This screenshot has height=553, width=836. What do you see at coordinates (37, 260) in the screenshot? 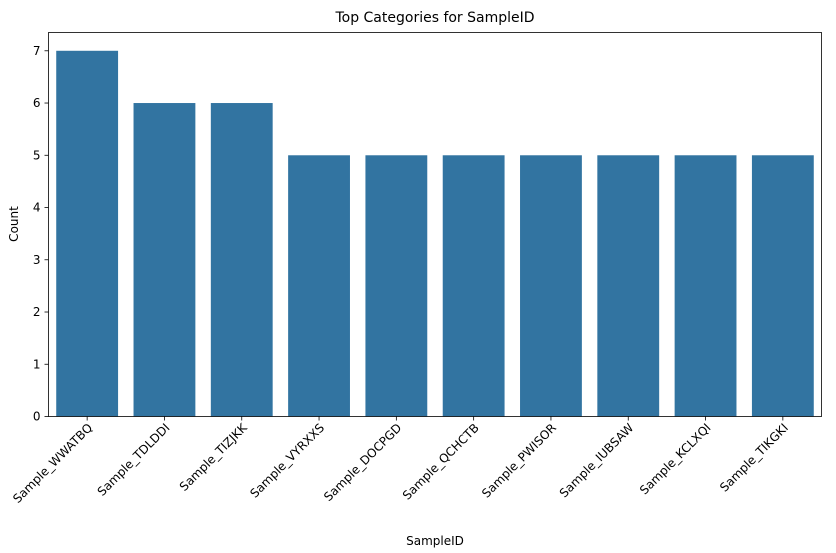
I see `y-tick-label: 3` at bounding box center [37, 260].